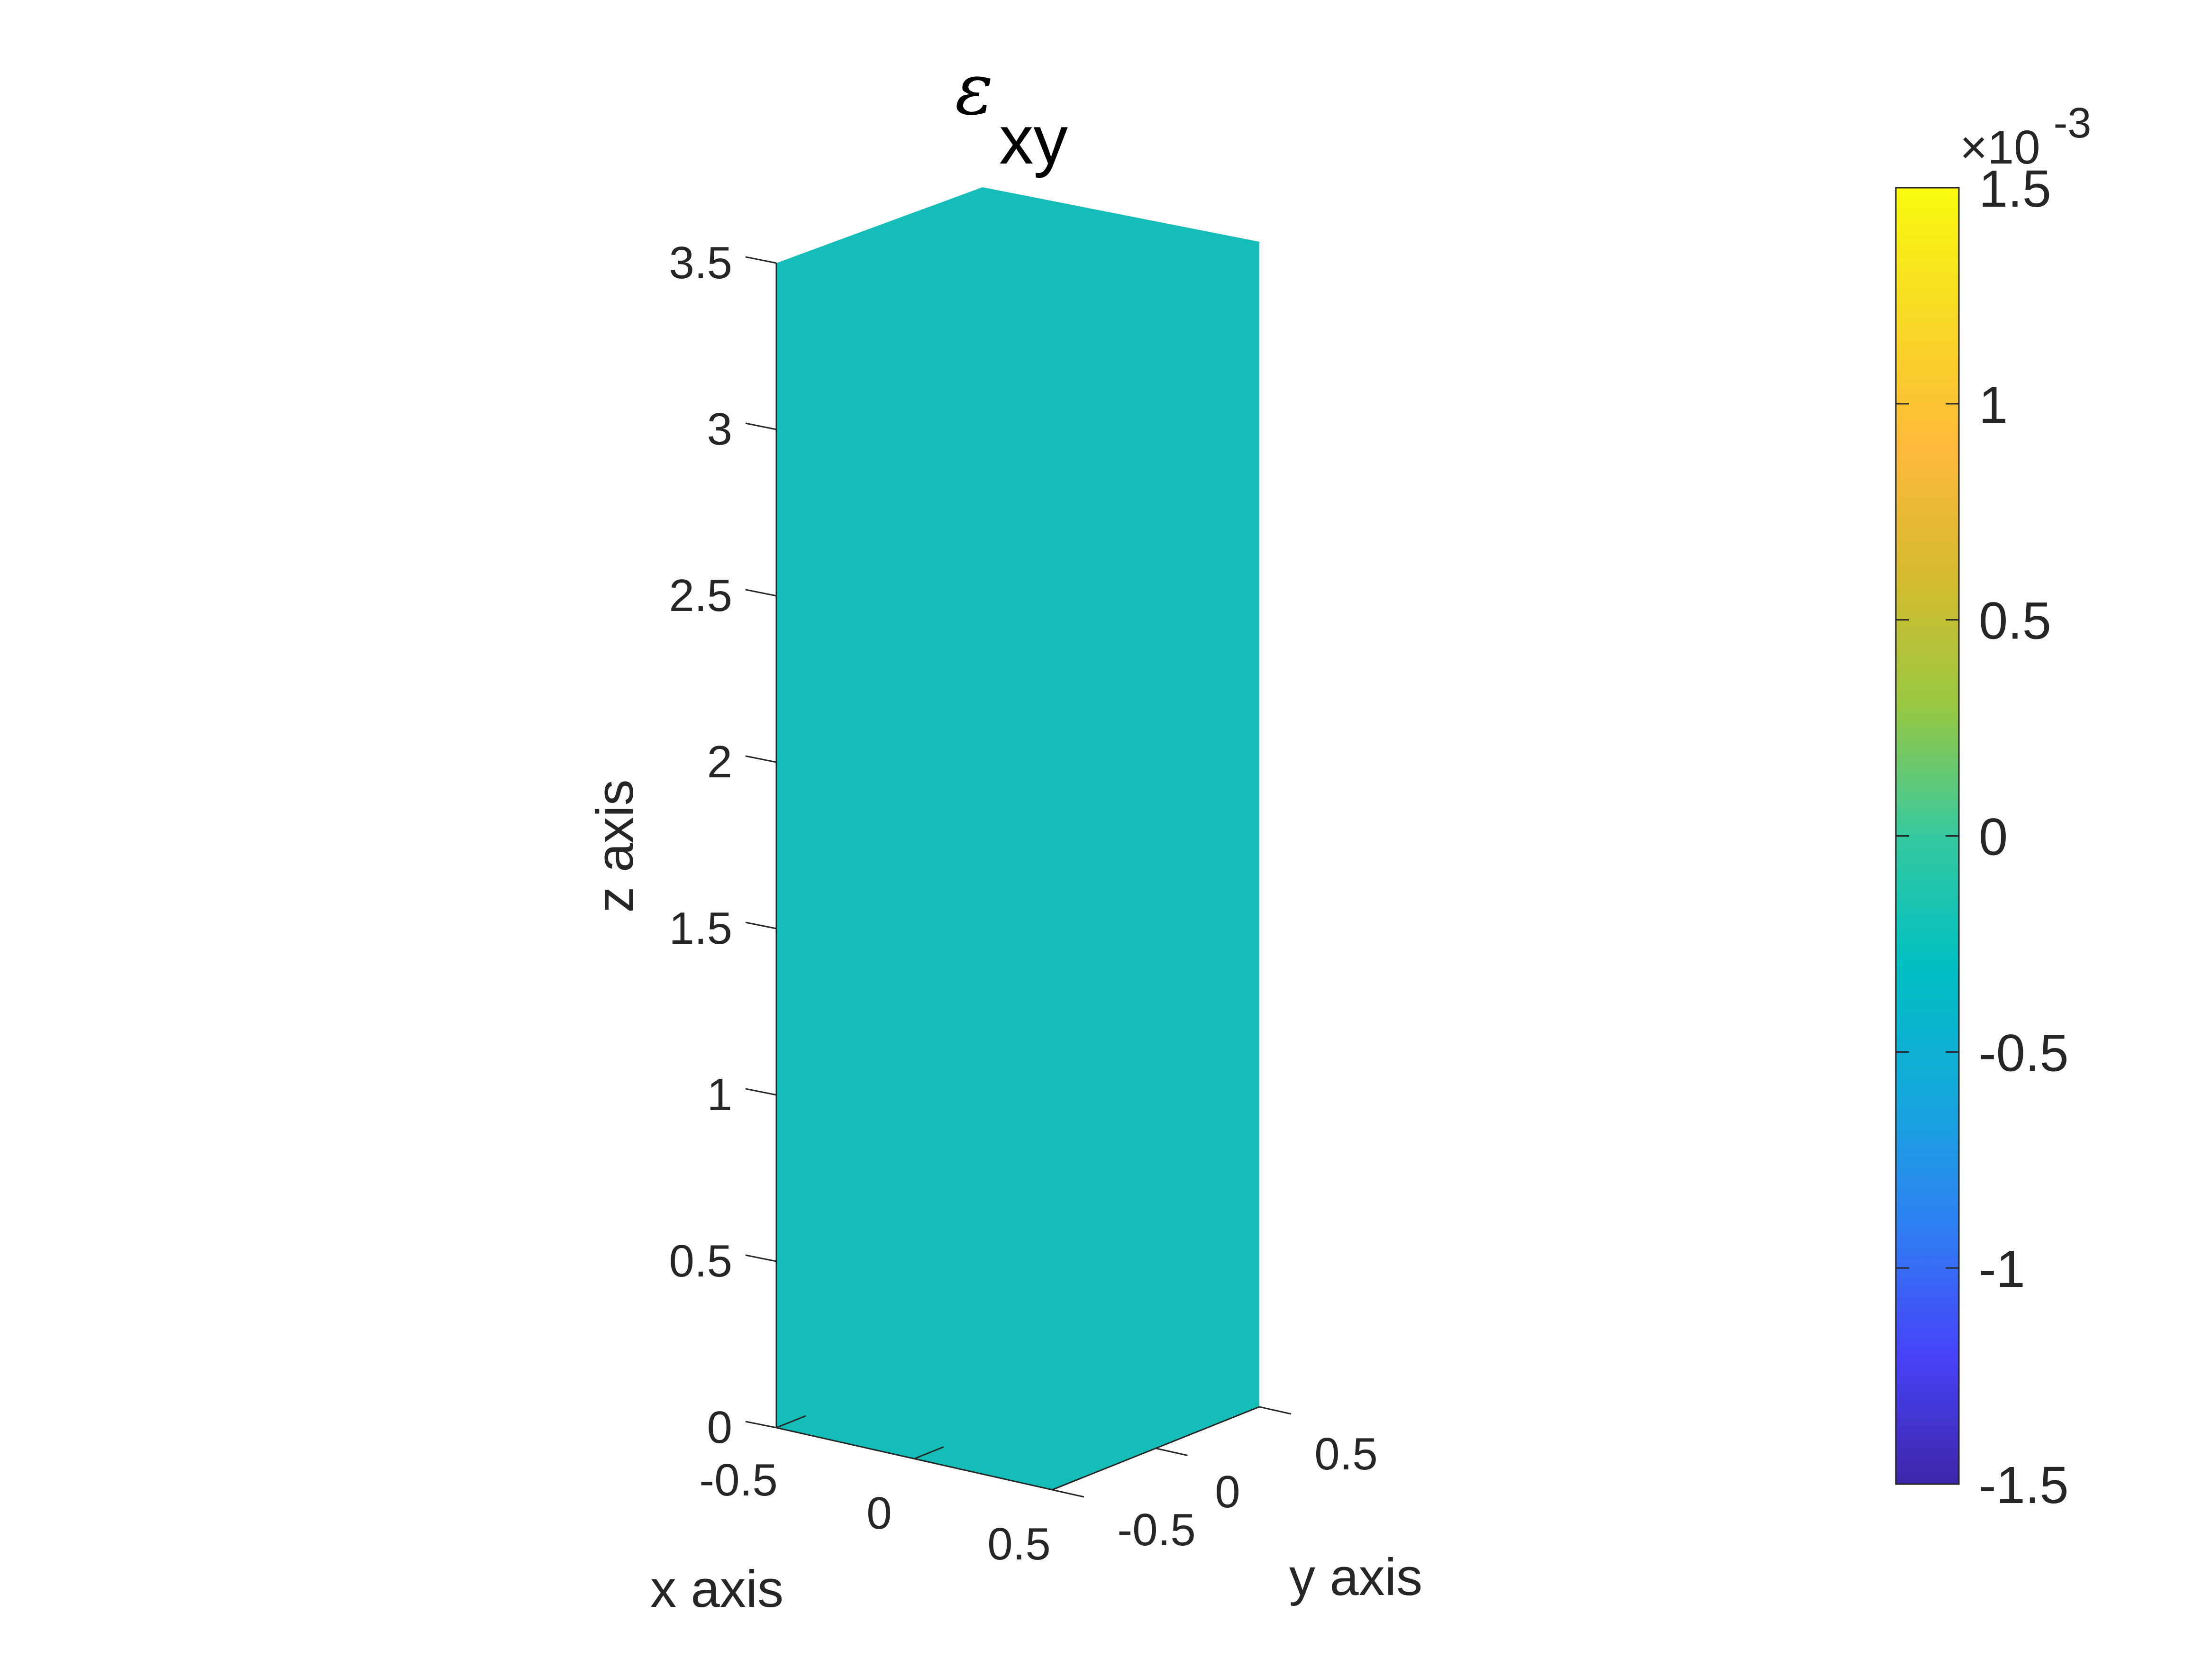 This screenshot has width=2212, height=1659. Describe the element at coordinates (615, 845) in the screenshot. I see `z-axis-label: z axis` at that location.